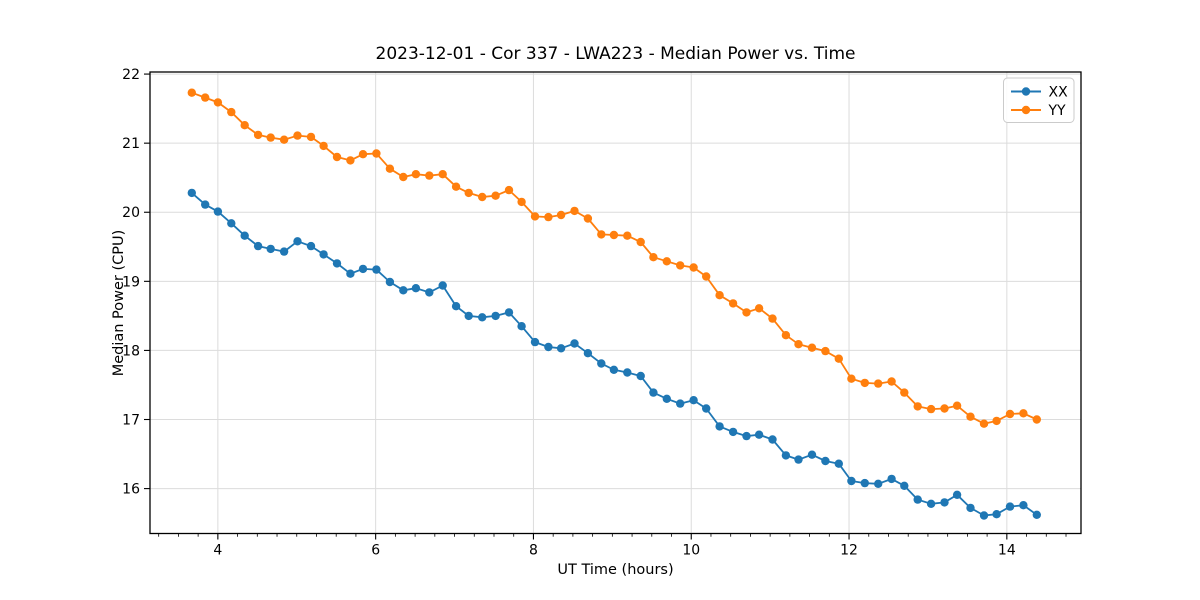 This screenshot has width=1200, height=600. I want to click on x-tick-label: 12, so click(849, 551).